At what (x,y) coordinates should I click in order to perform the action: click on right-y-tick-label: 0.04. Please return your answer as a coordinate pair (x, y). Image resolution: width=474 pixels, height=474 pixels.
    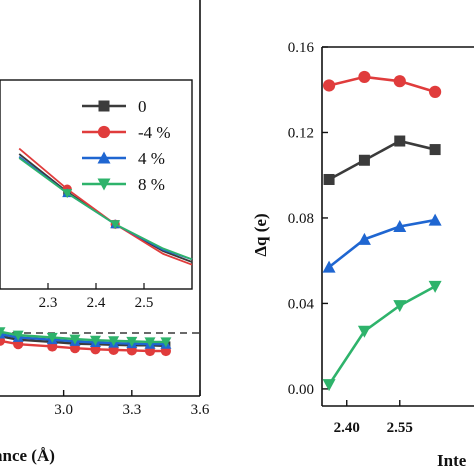
    Looking at the image, I should click on (301, 304).